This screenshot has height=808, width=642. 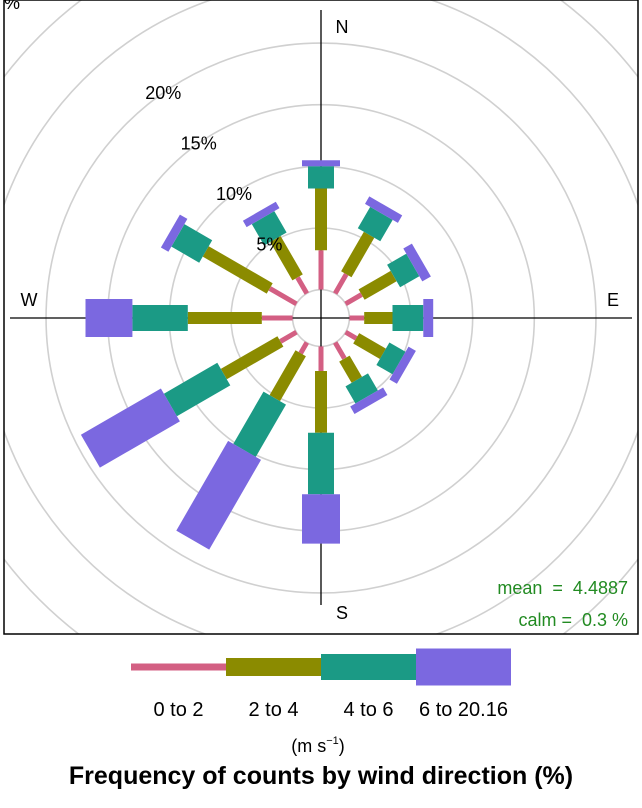 What do you see at coordinates (199, 143) in the screenshot?
I see `ring-label-15: 15%` at bounding box center [199, 143].